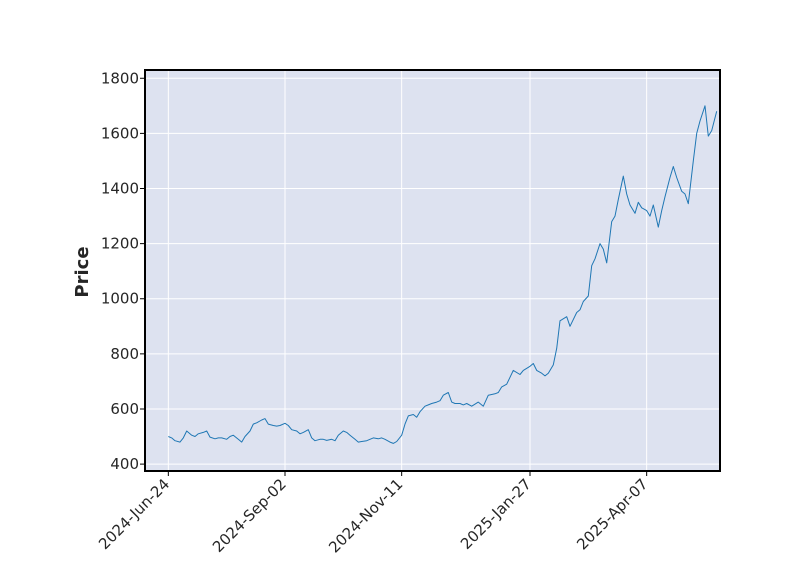 The width and height of the screenshot is (800, 575). I want to click on x-tick-label: 2024-Jun-24, so click(134, 514).